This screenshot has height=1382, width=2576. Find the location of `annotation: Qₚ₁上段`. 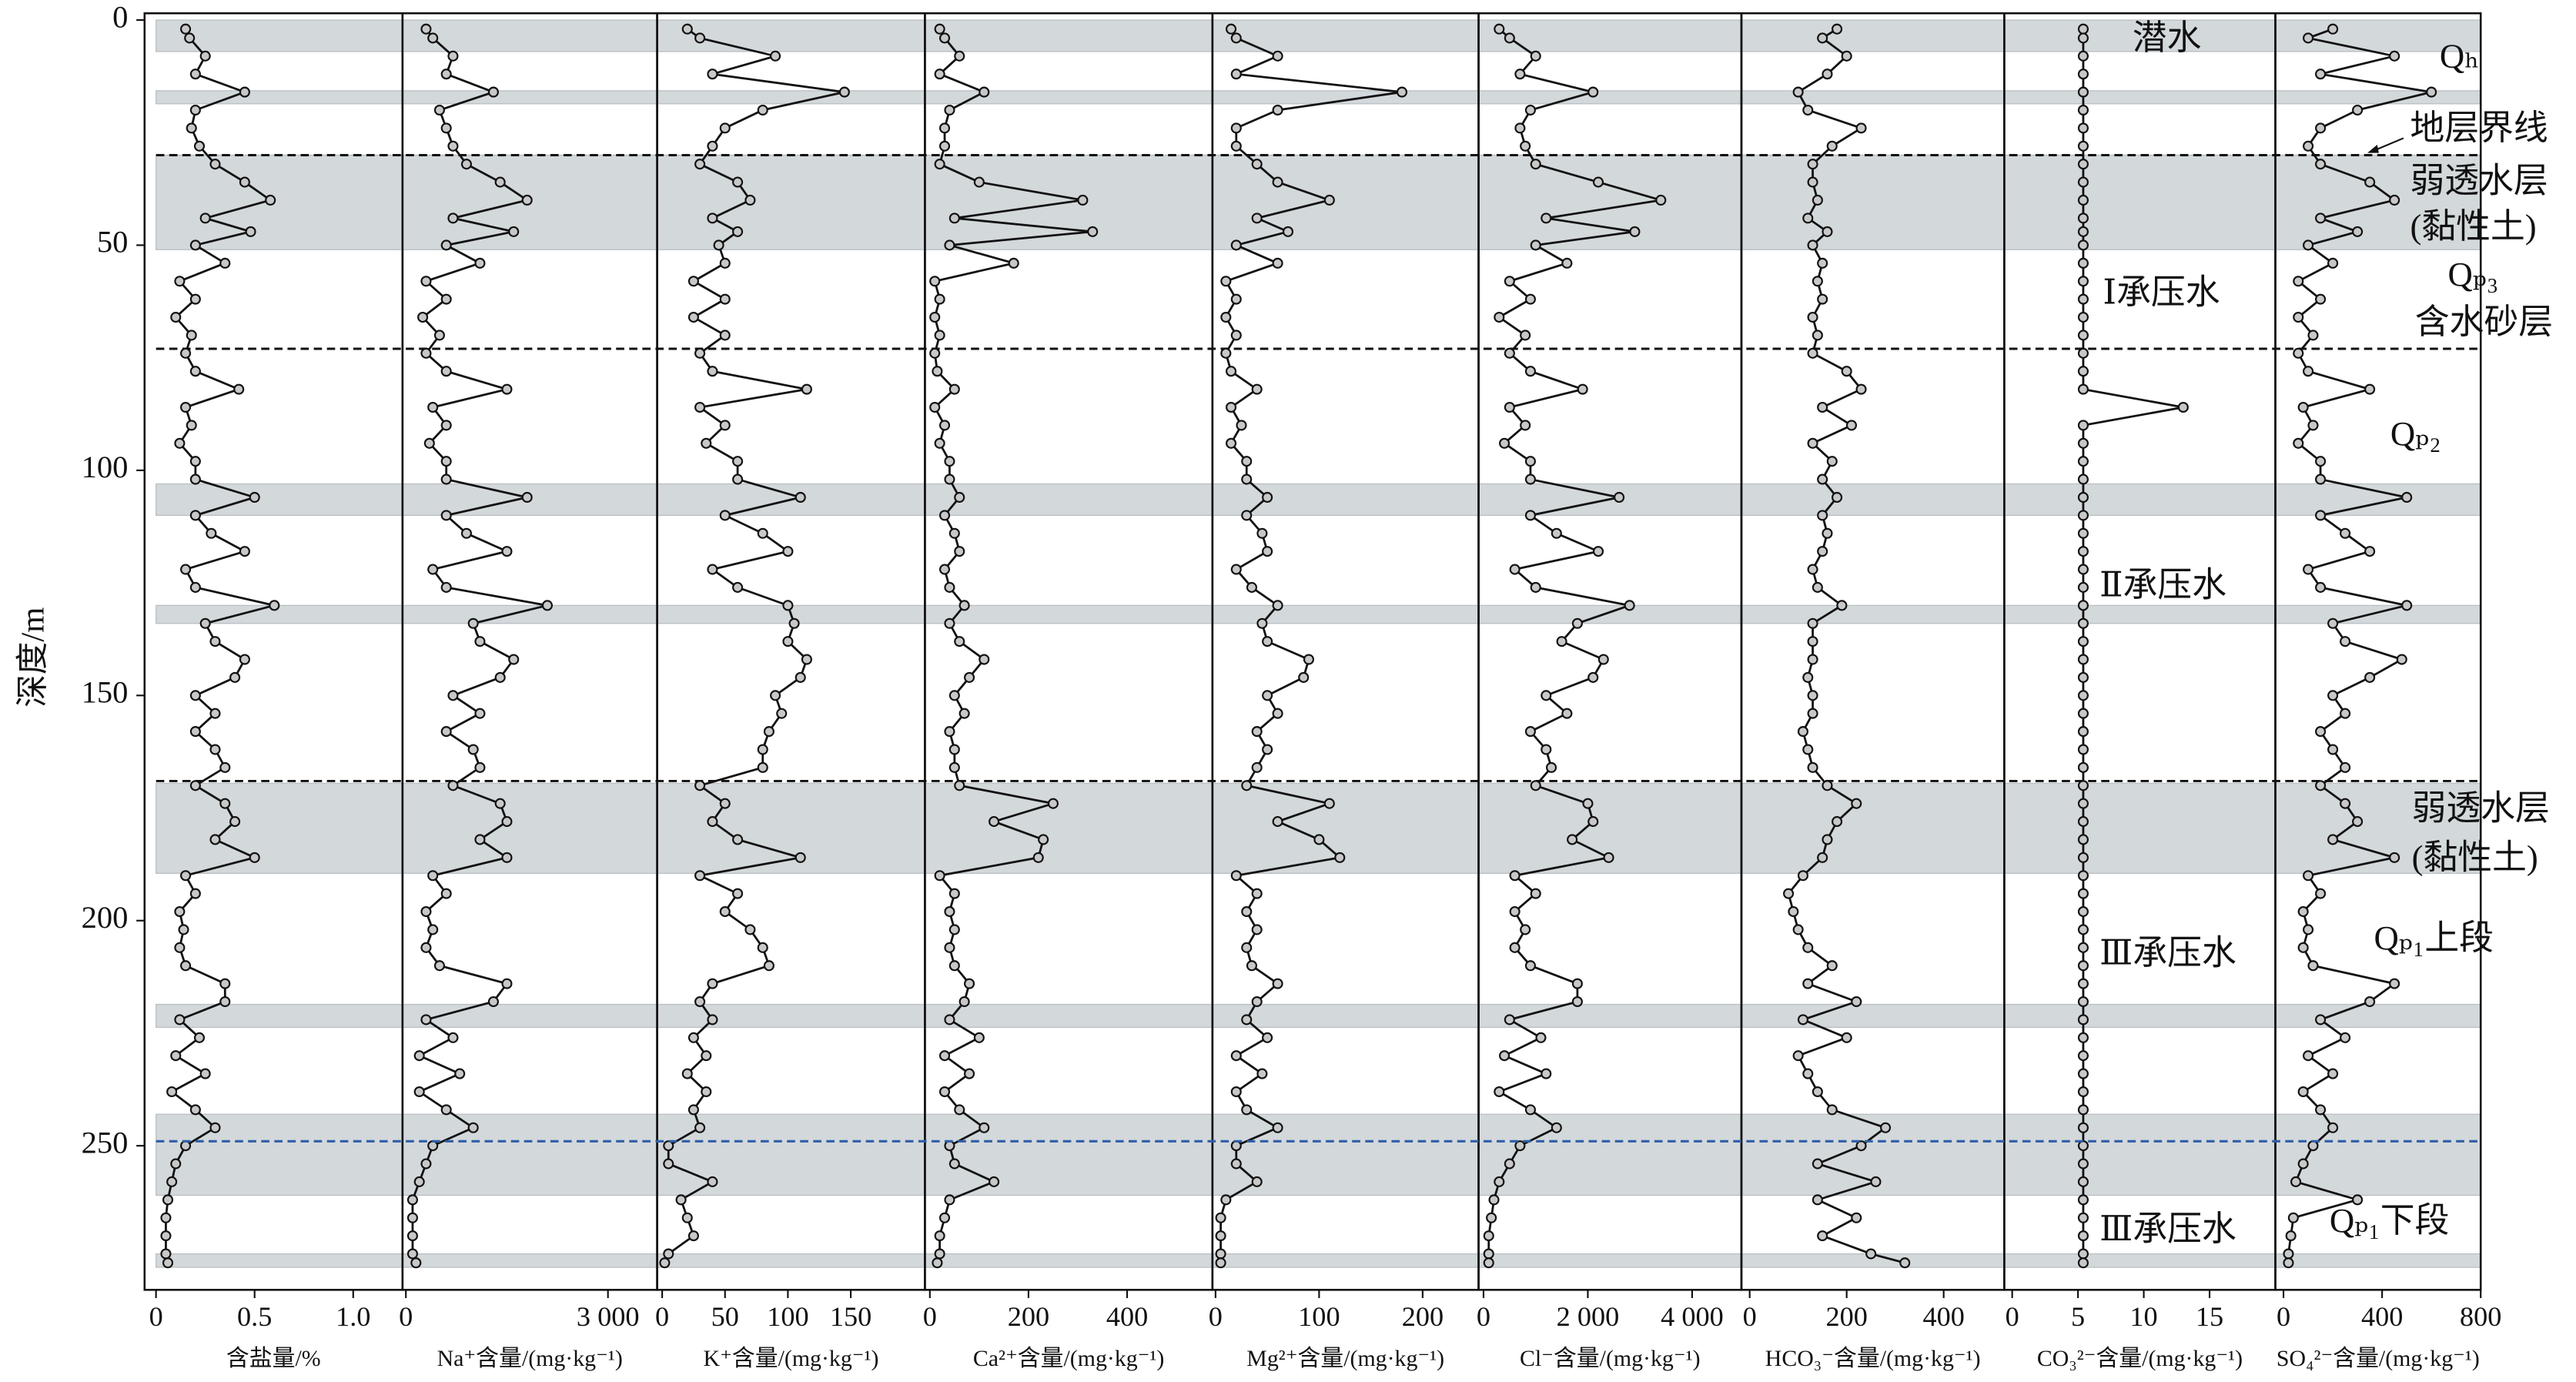

annotation: Qₚ₁上段 is located at coordinates (2434, 938).